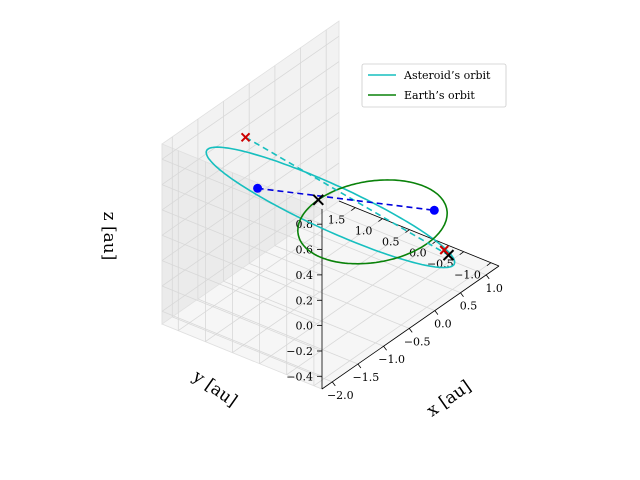  What do you see at coordinates (443, 324) in the screenshot?
I see `x-tick-label-4: 0.0` at bounding box center [443, 324].